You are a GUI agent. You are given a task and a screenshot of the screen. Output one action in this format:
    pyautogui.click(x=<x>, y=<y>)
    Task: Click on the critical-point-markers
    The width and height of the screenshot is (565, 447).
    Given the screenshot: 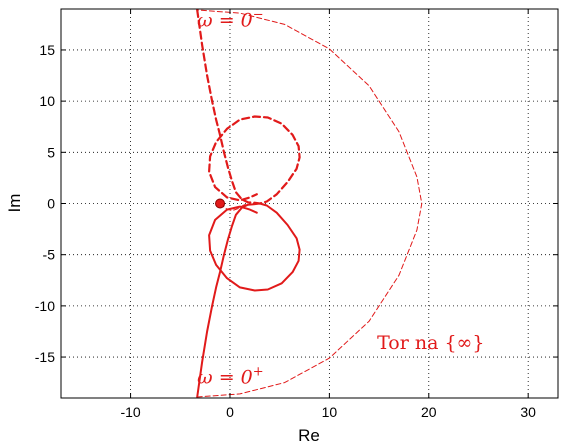 What is the action you would take?
    pyautogui.click(x=220, y=203)
    